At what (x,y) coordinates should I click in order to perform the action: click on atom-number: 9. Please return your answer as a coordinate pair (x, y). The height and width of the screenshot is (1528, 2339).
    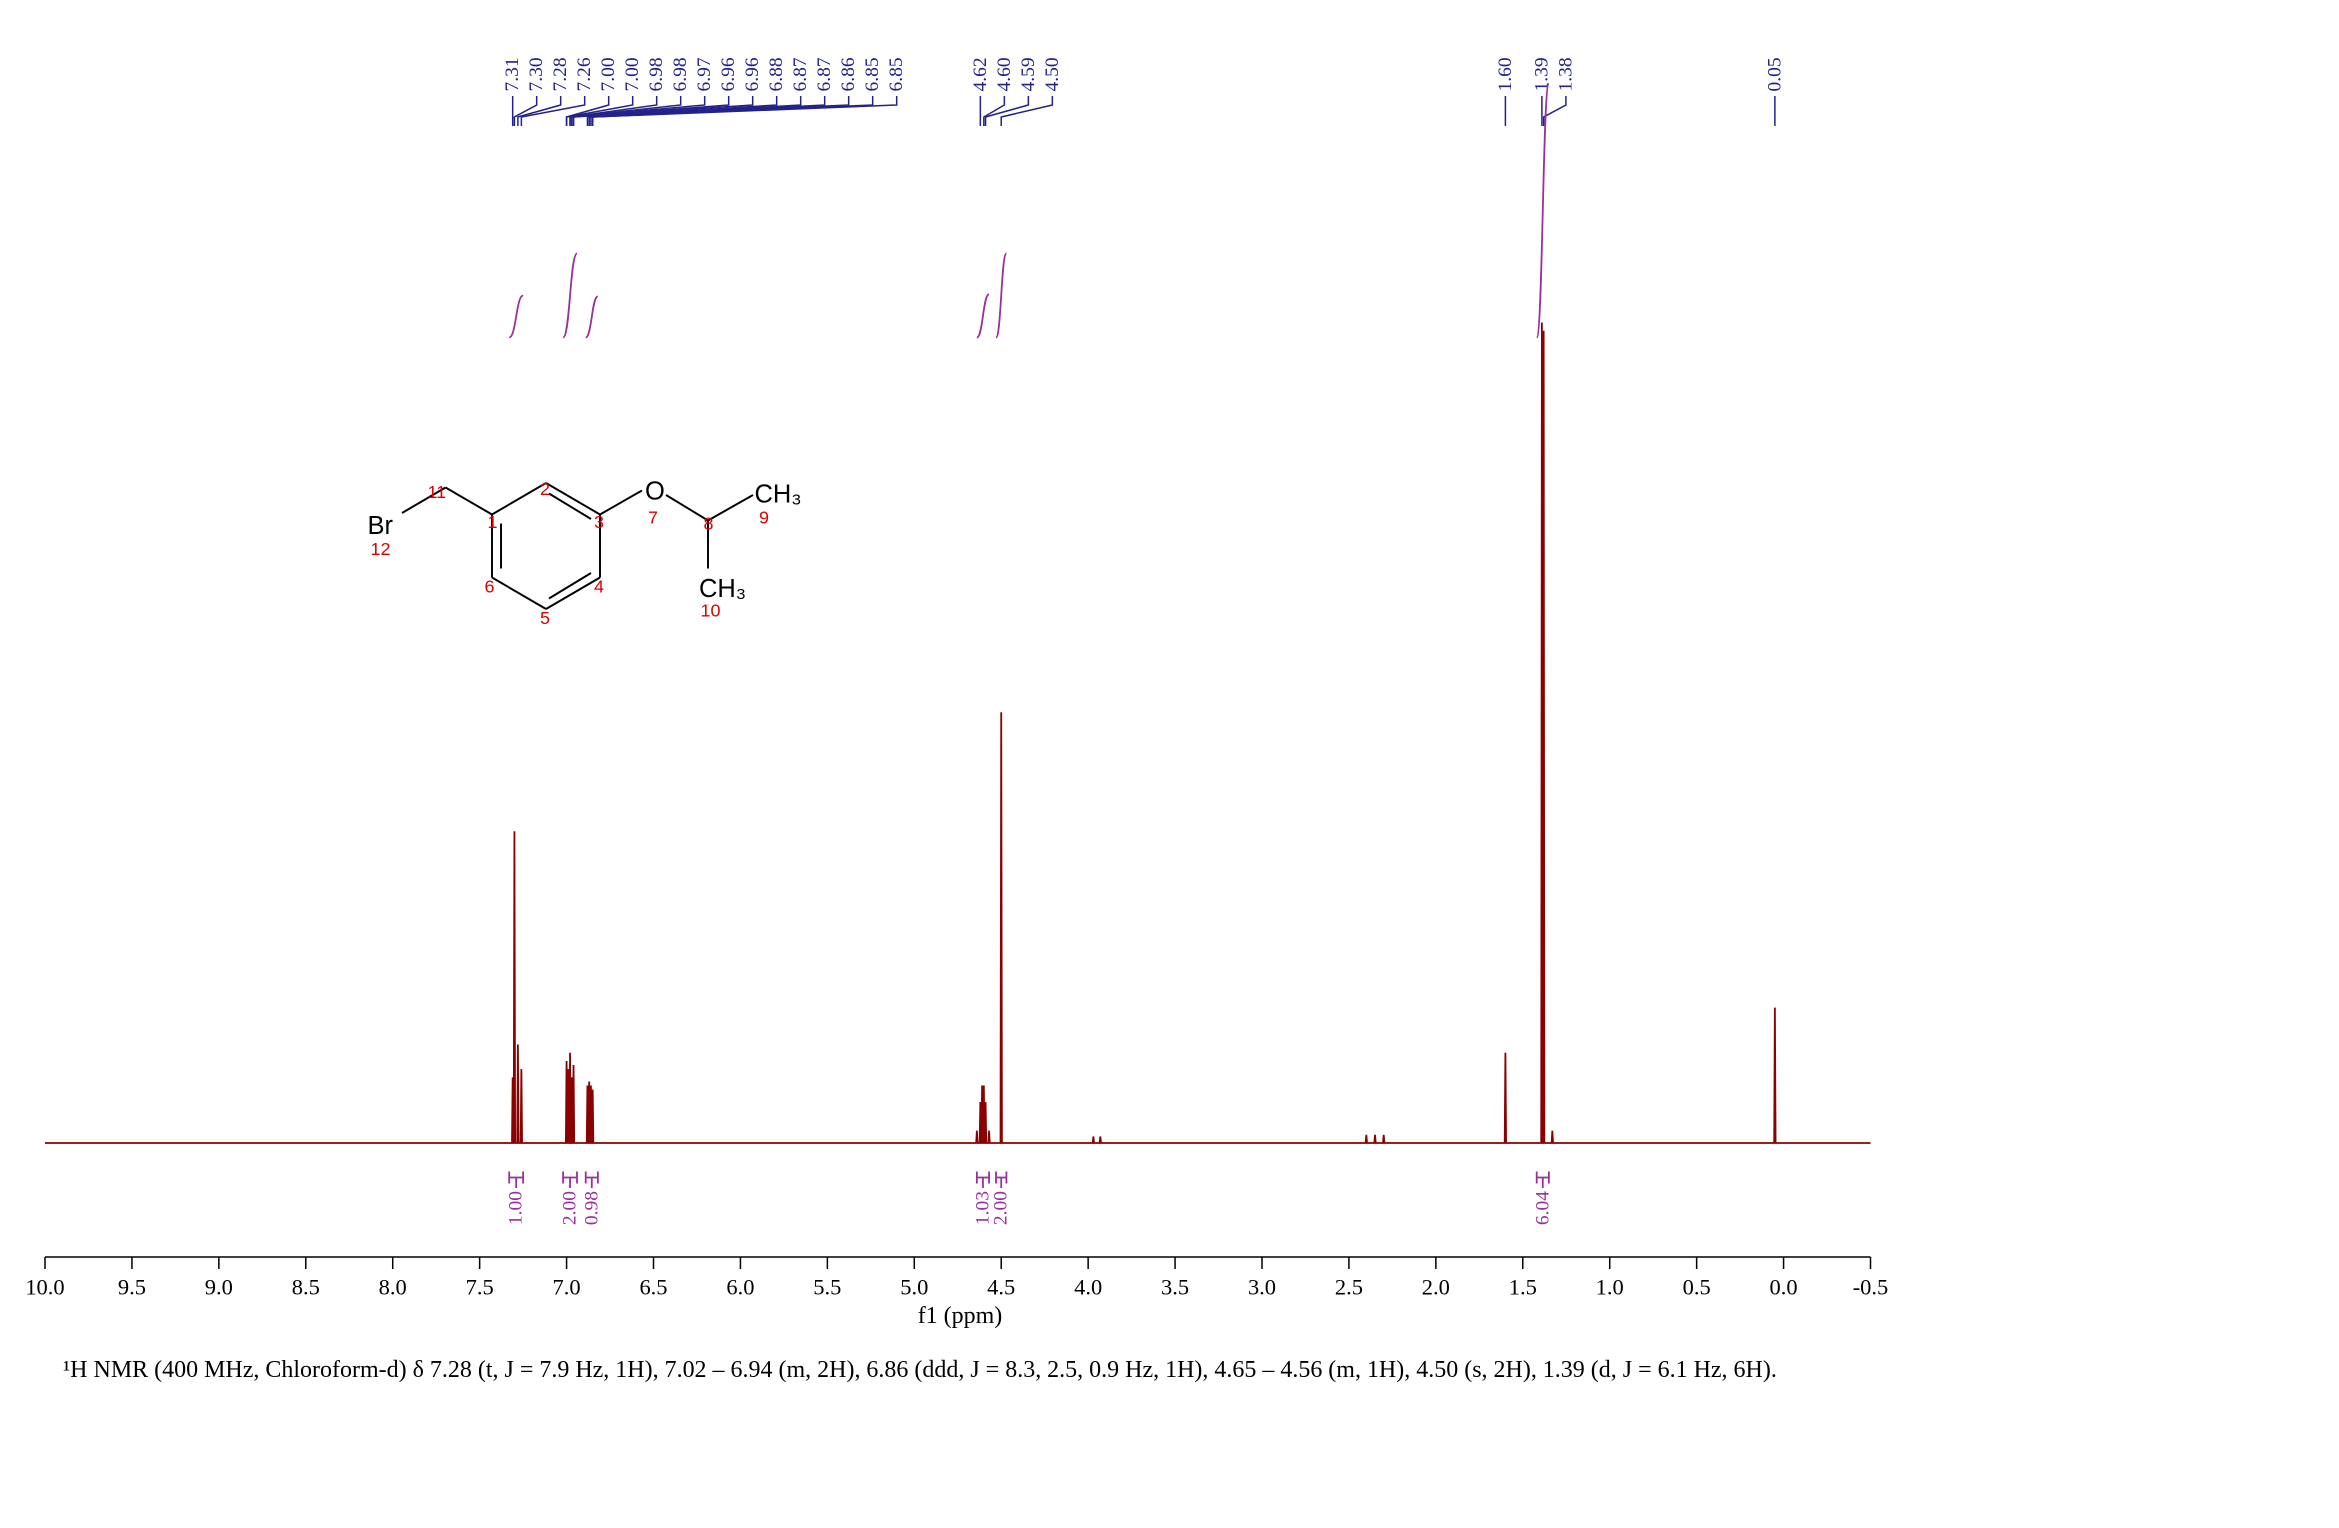
    Looking at the image, I should click on (764, 517).